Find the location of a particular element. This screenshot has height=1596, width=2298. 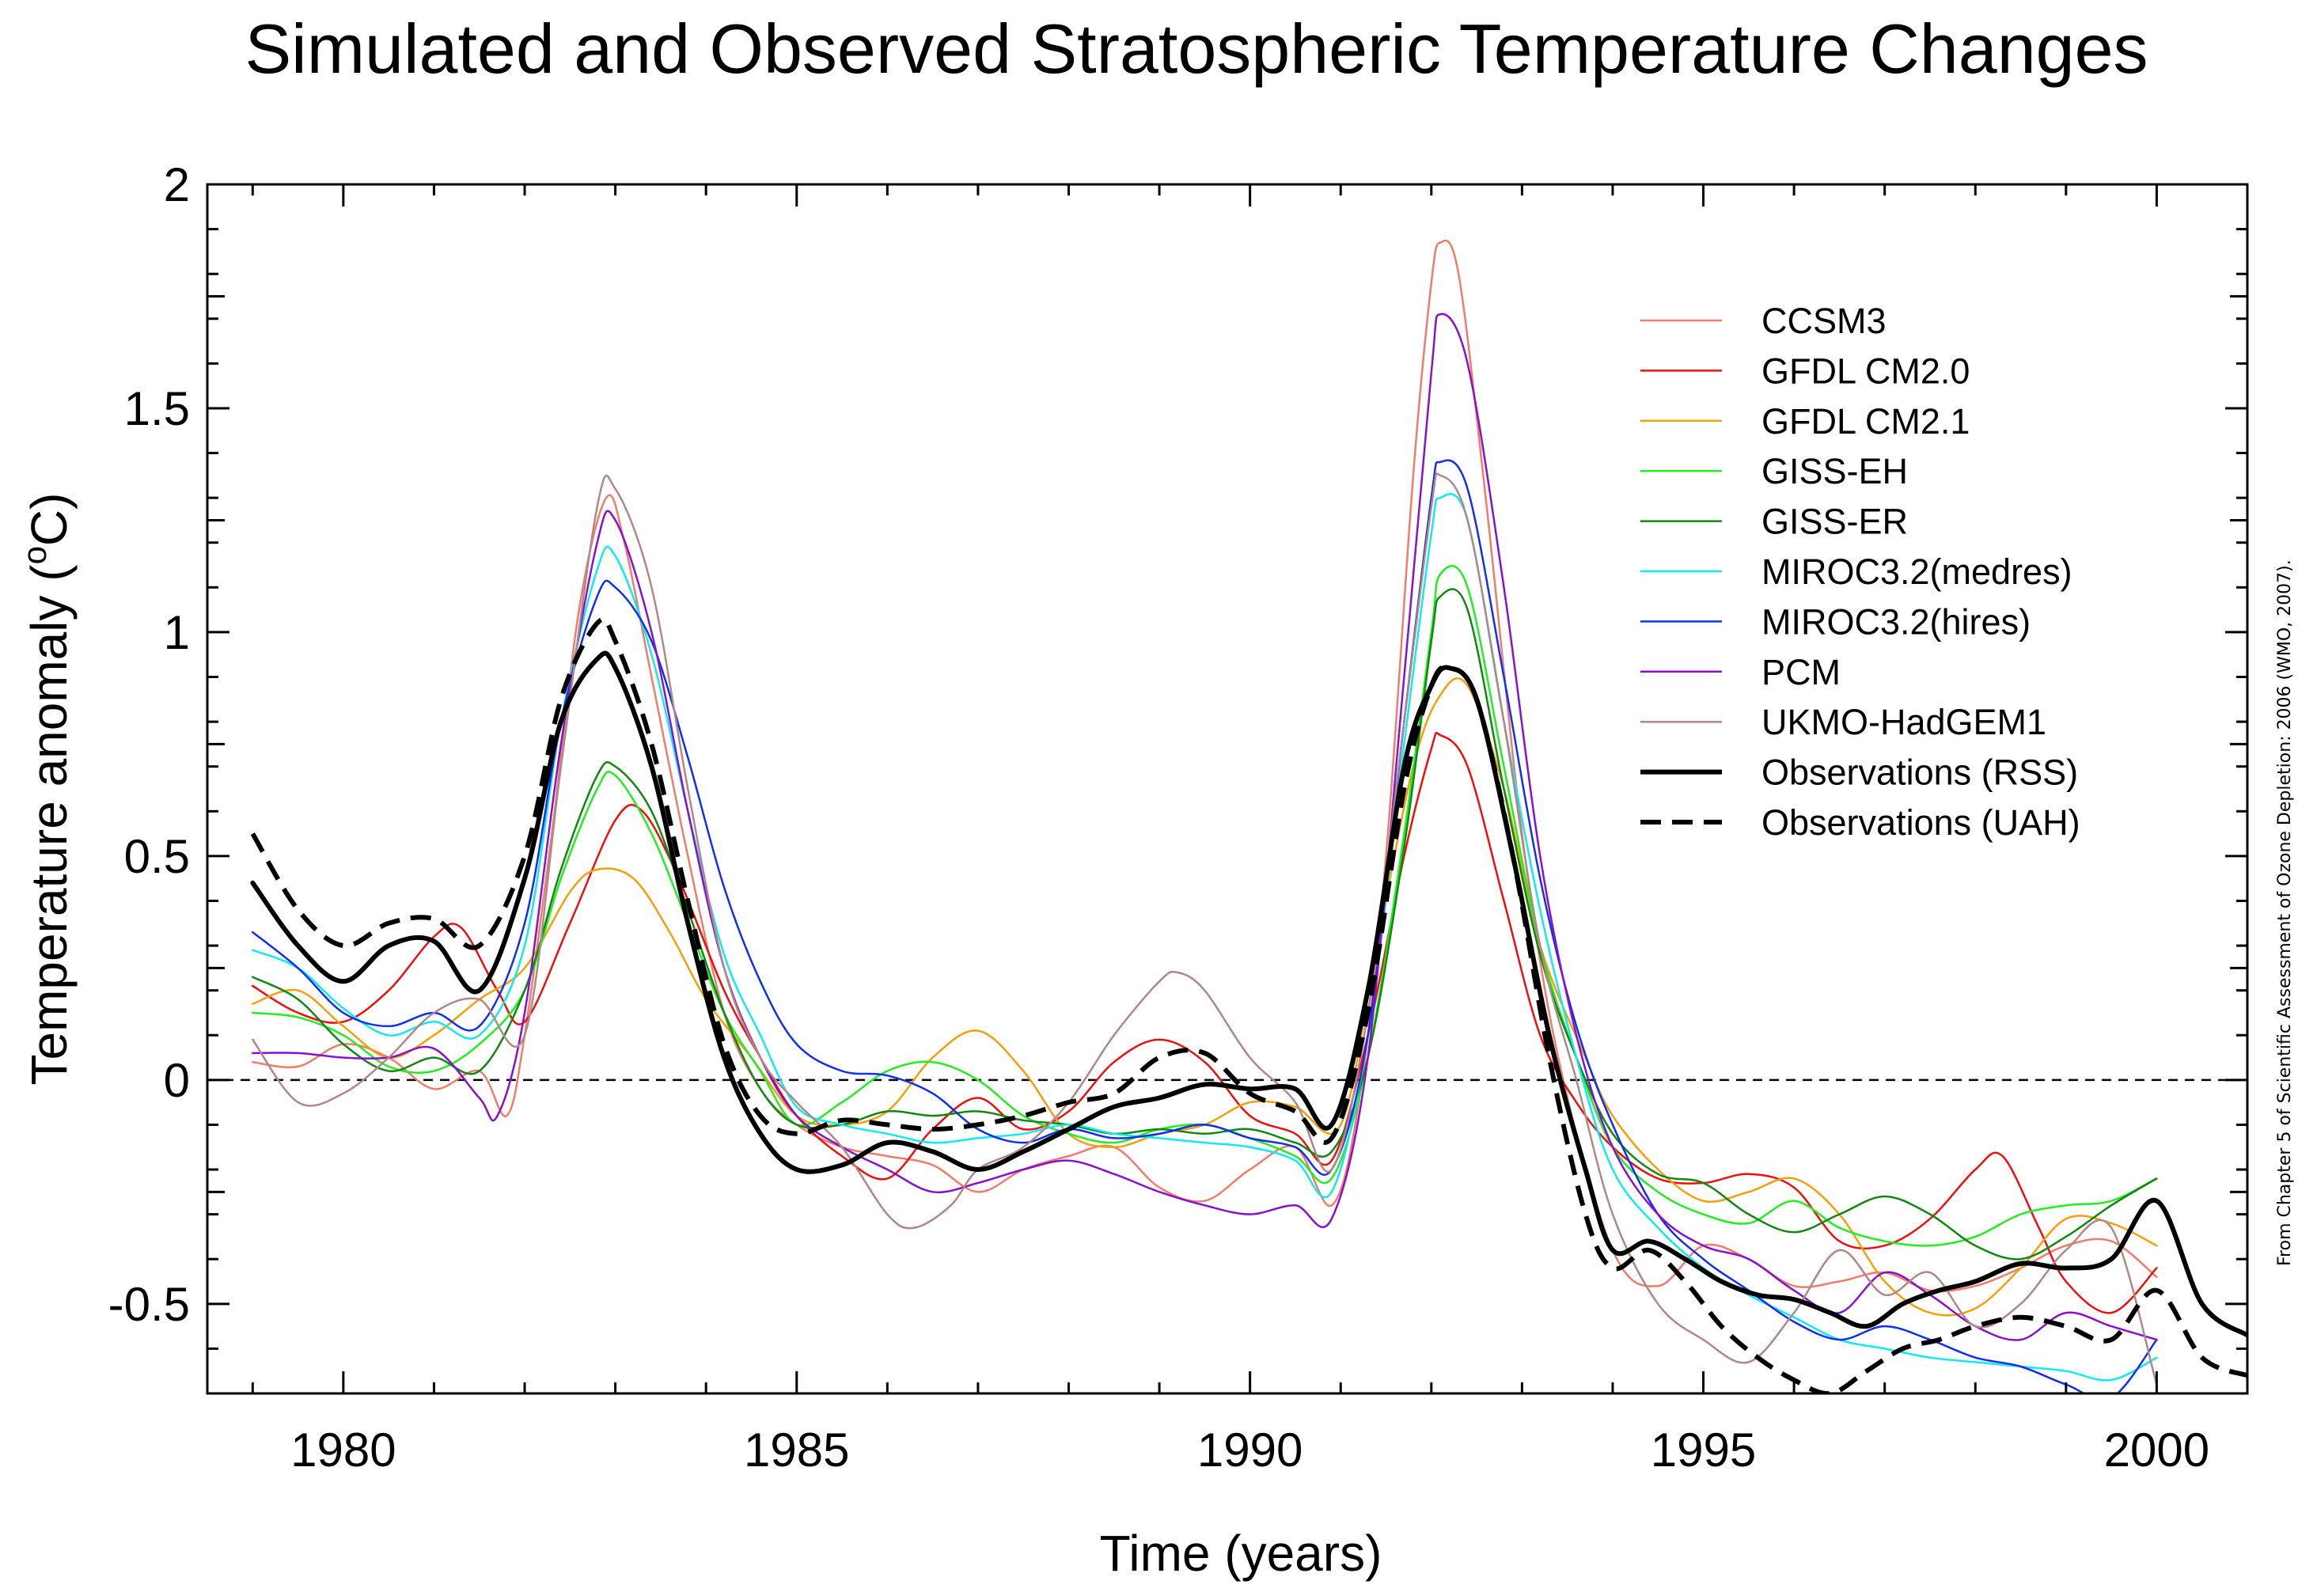

y-tick-label: 1 is located at coordinates (177, 632).